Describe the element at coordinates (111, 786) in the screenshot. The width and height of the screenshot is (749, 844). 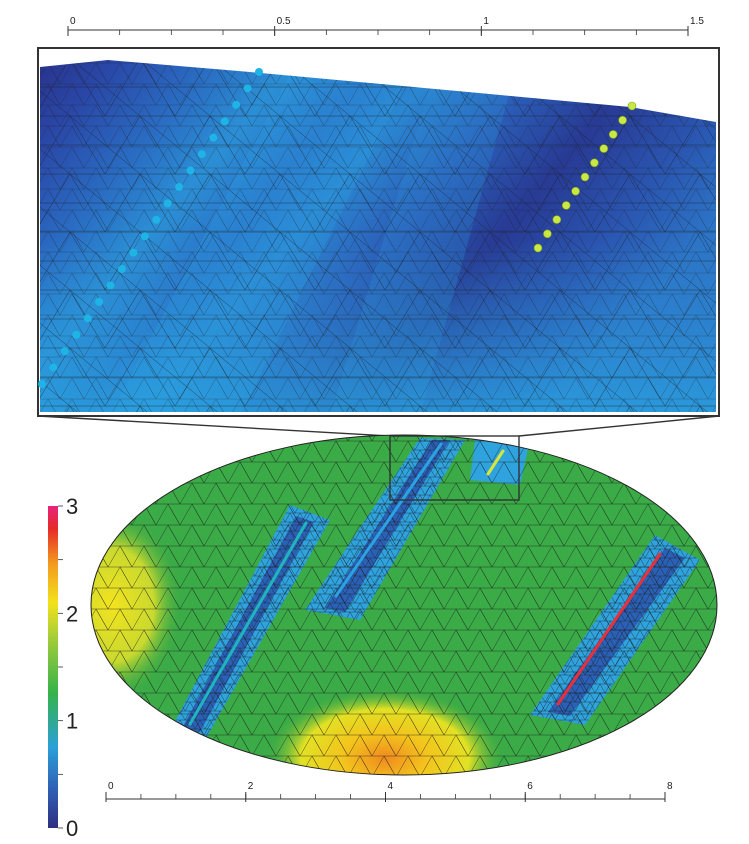
I see `bottom-axis-tick-label: 0` at that location.